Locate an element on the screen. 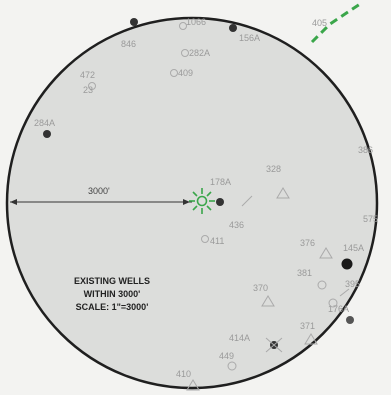 The width and height of the screenshot is (391, 395). well-label: 145A is located at coordinates (353, 248).